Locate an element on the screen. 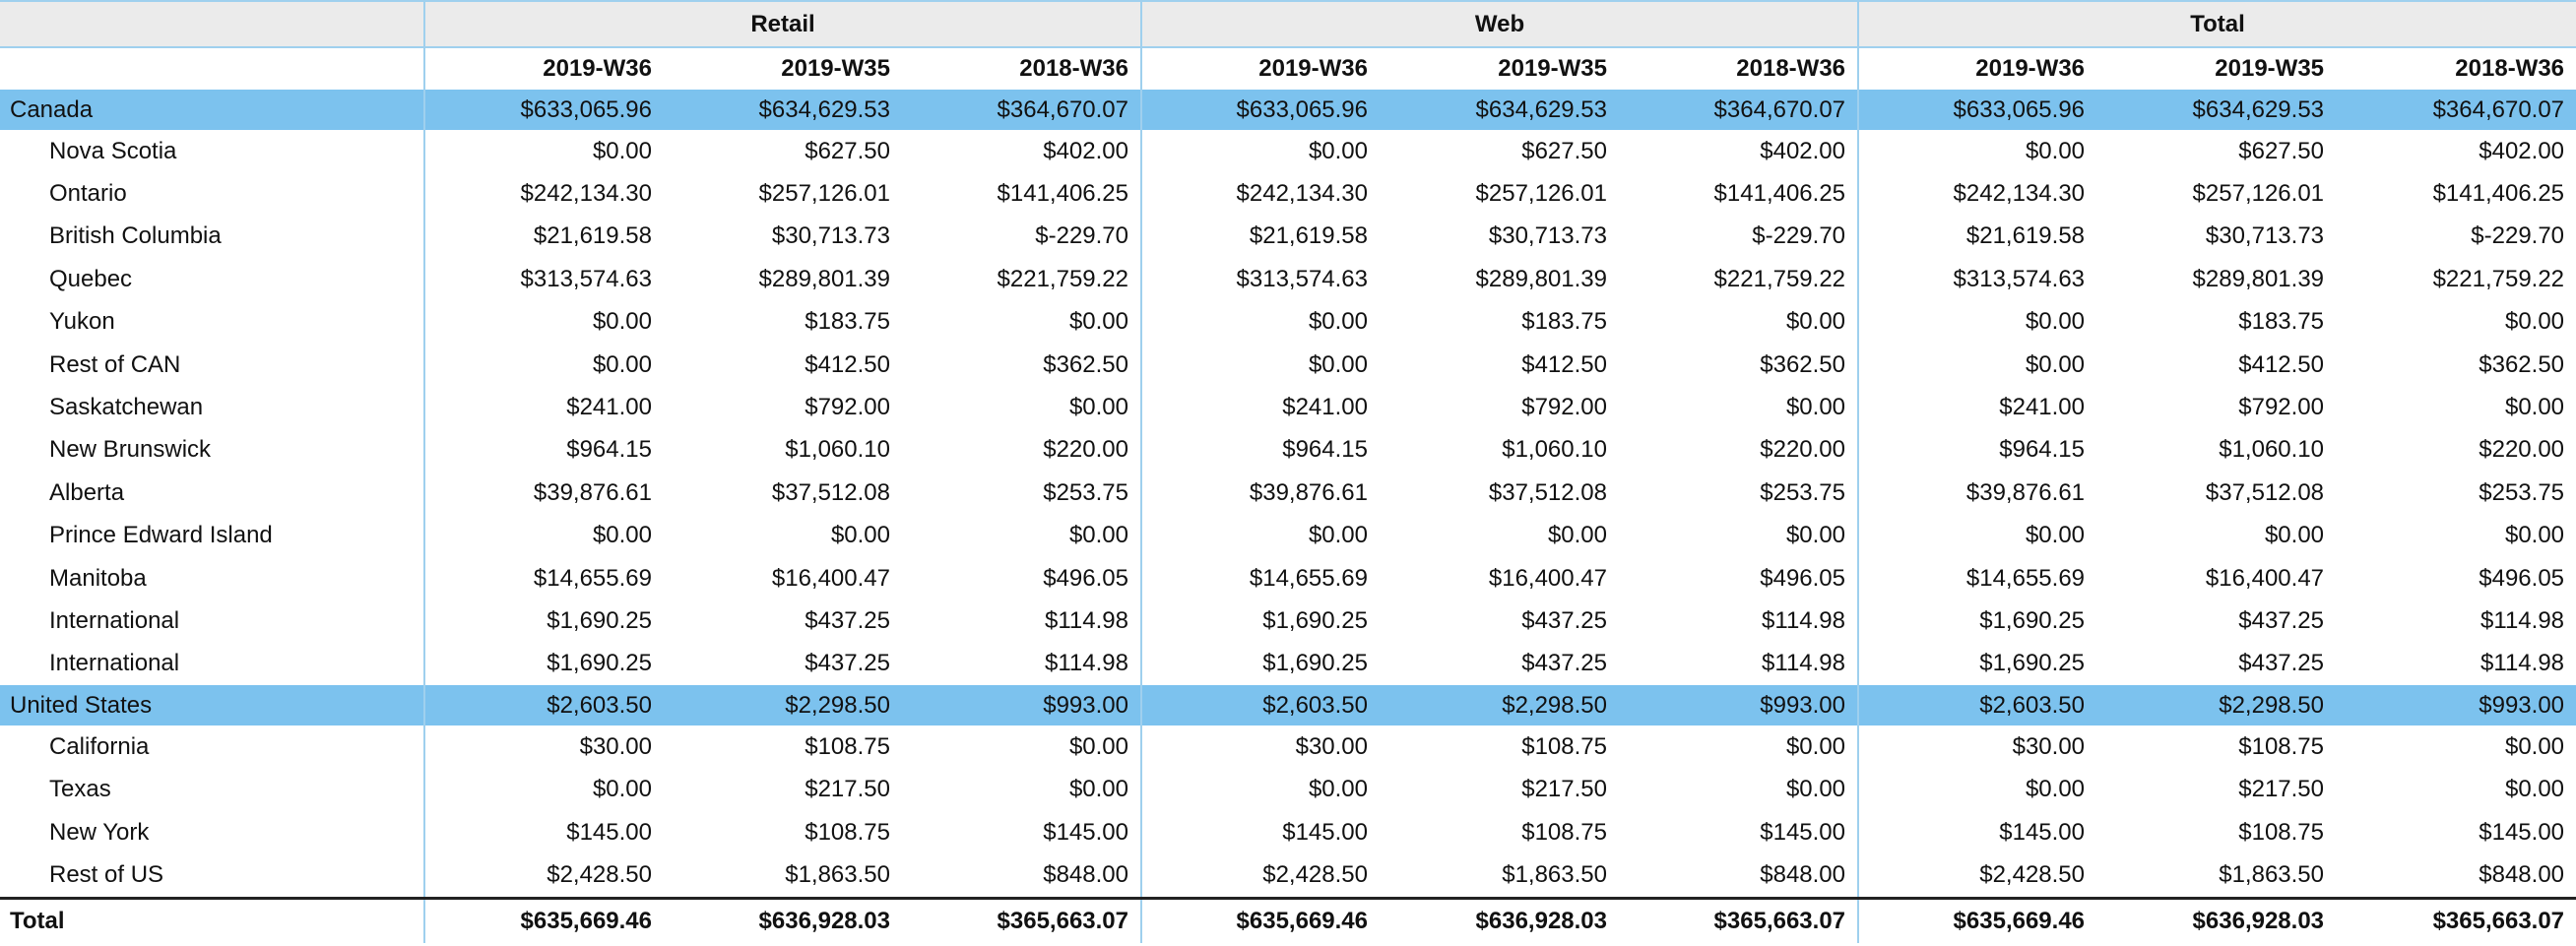  row-label: British Columbia is located at coordinates (212, 237).